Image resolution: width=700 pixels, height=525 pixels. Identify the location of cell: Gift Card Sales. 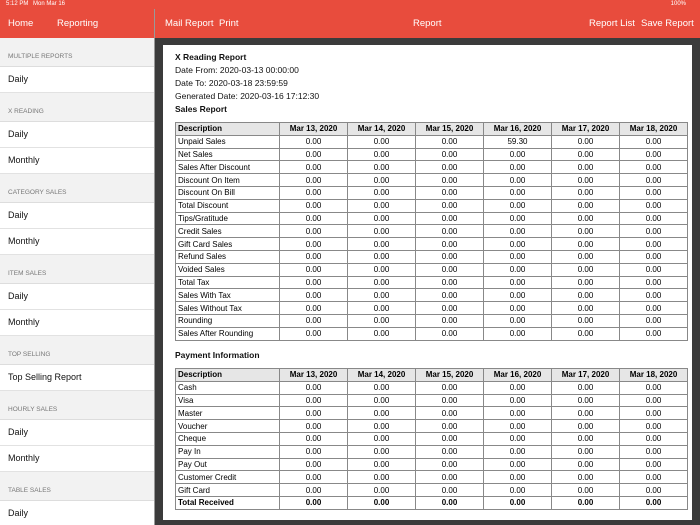
(227, 244).